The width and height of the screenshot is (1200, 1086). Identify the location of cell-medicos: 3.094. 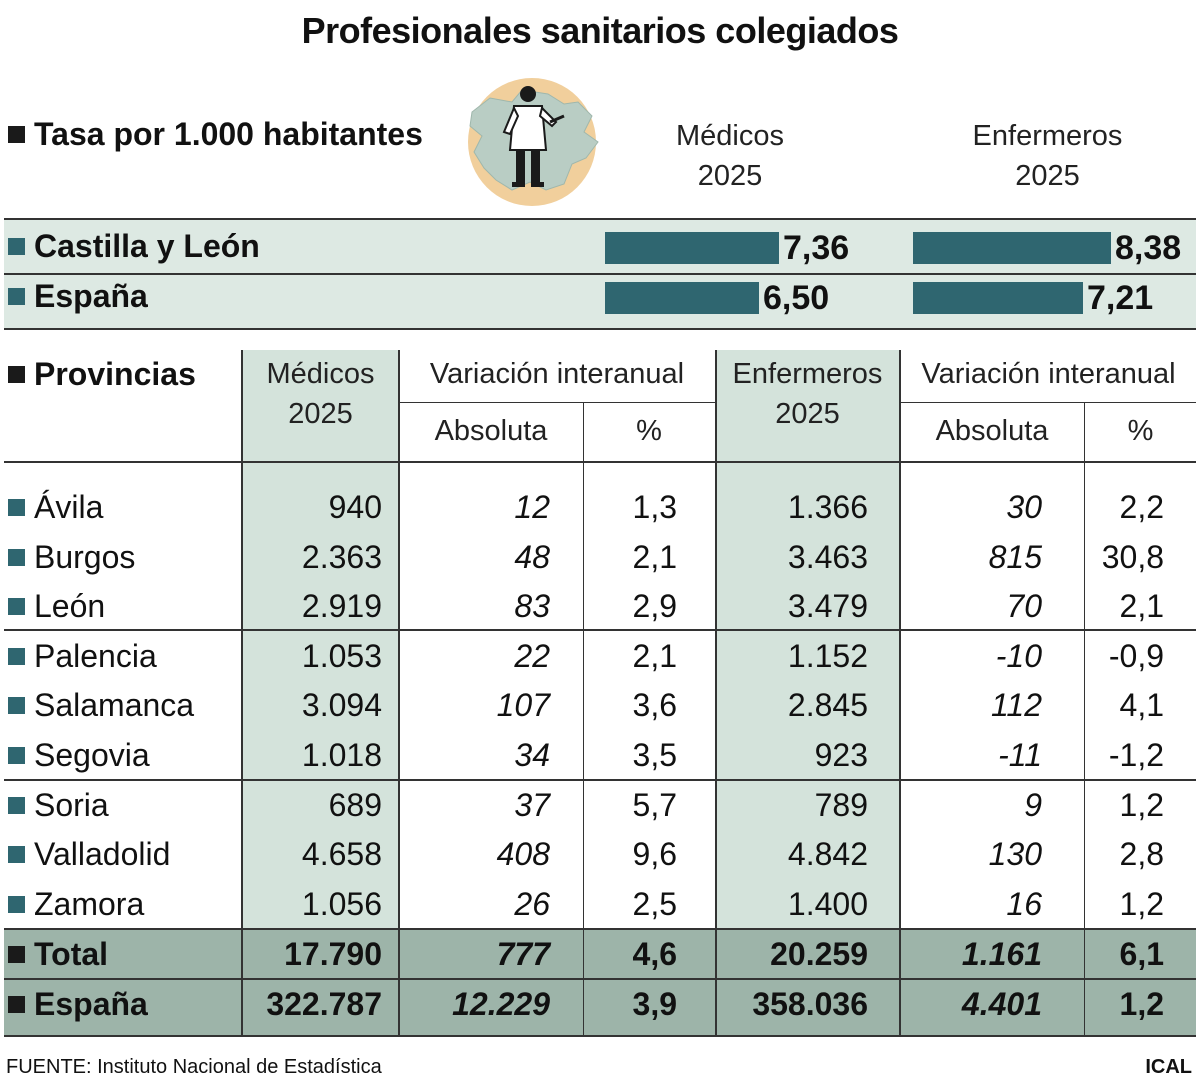
(341, 705).